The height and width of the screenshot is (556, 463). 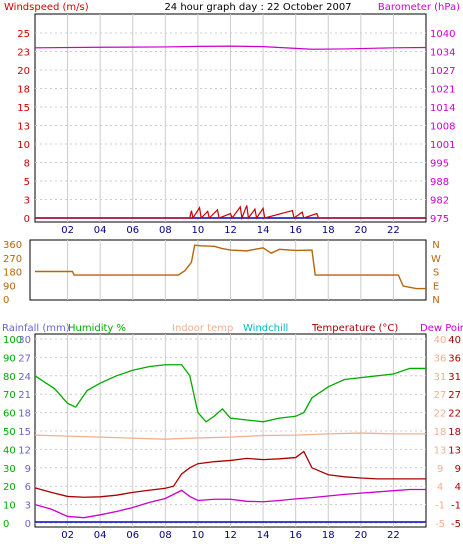 What do you see at coordinates (23, 108) in the screenshot?
I see `y-tick-windspeed: 15` at bounding box center [23, 108].